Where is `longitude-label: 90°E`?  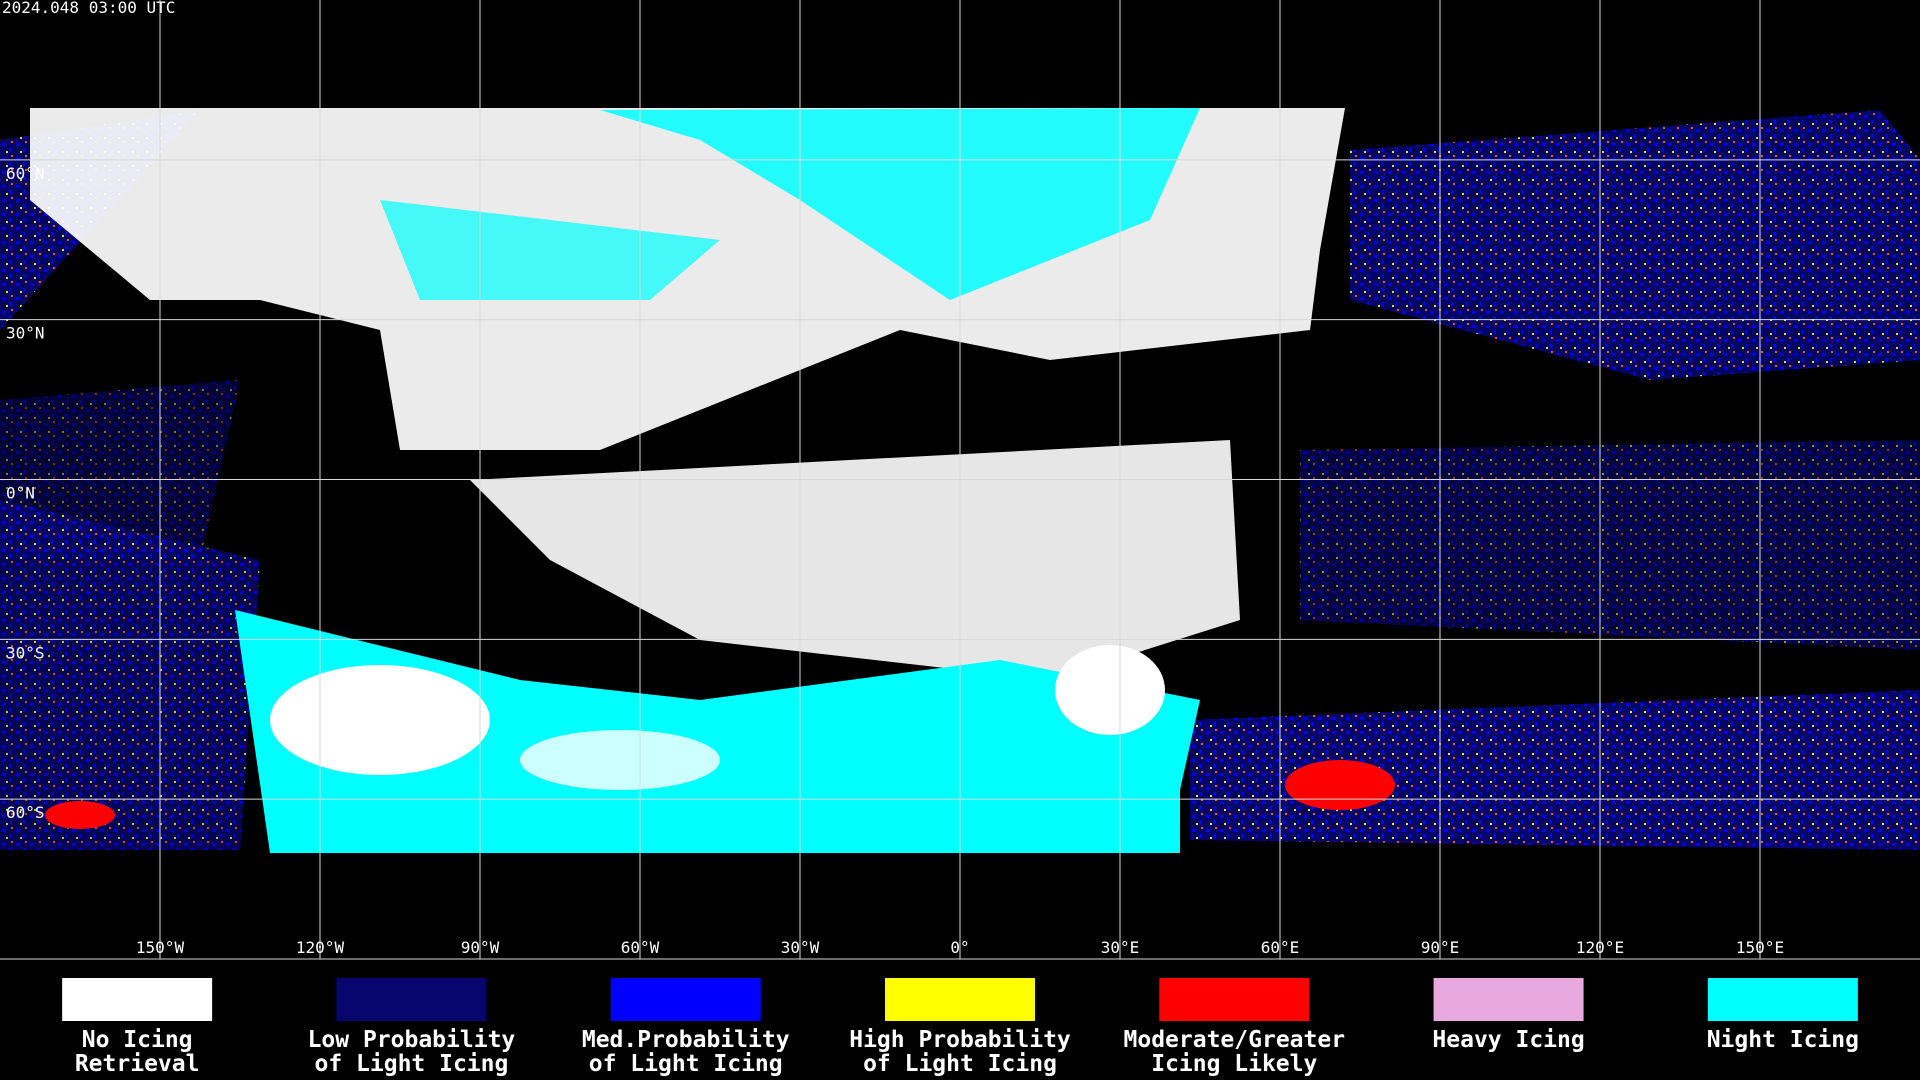 longitude-label: 90°E is located at coordinates (1440, 947).